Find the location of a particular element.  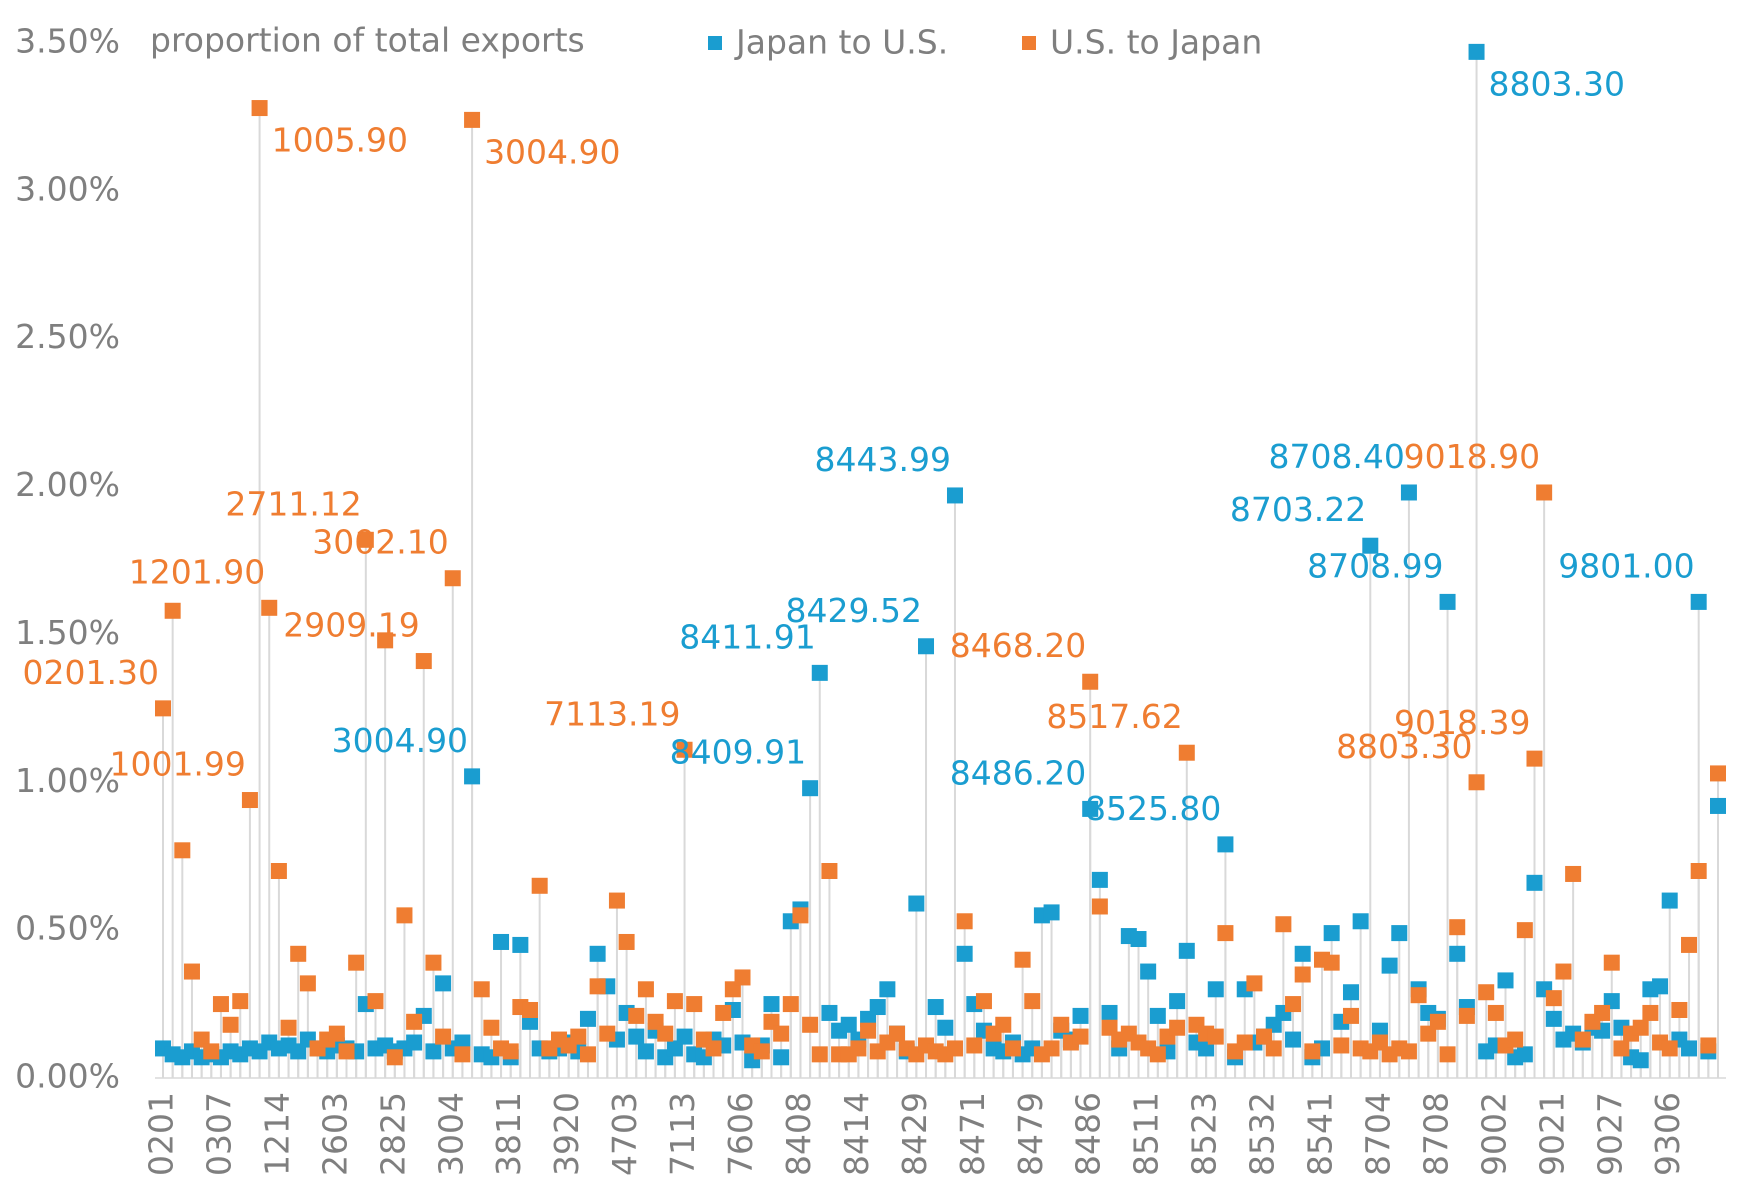

x-tick-label: 8479 is located at coordinates (1030, 1134).